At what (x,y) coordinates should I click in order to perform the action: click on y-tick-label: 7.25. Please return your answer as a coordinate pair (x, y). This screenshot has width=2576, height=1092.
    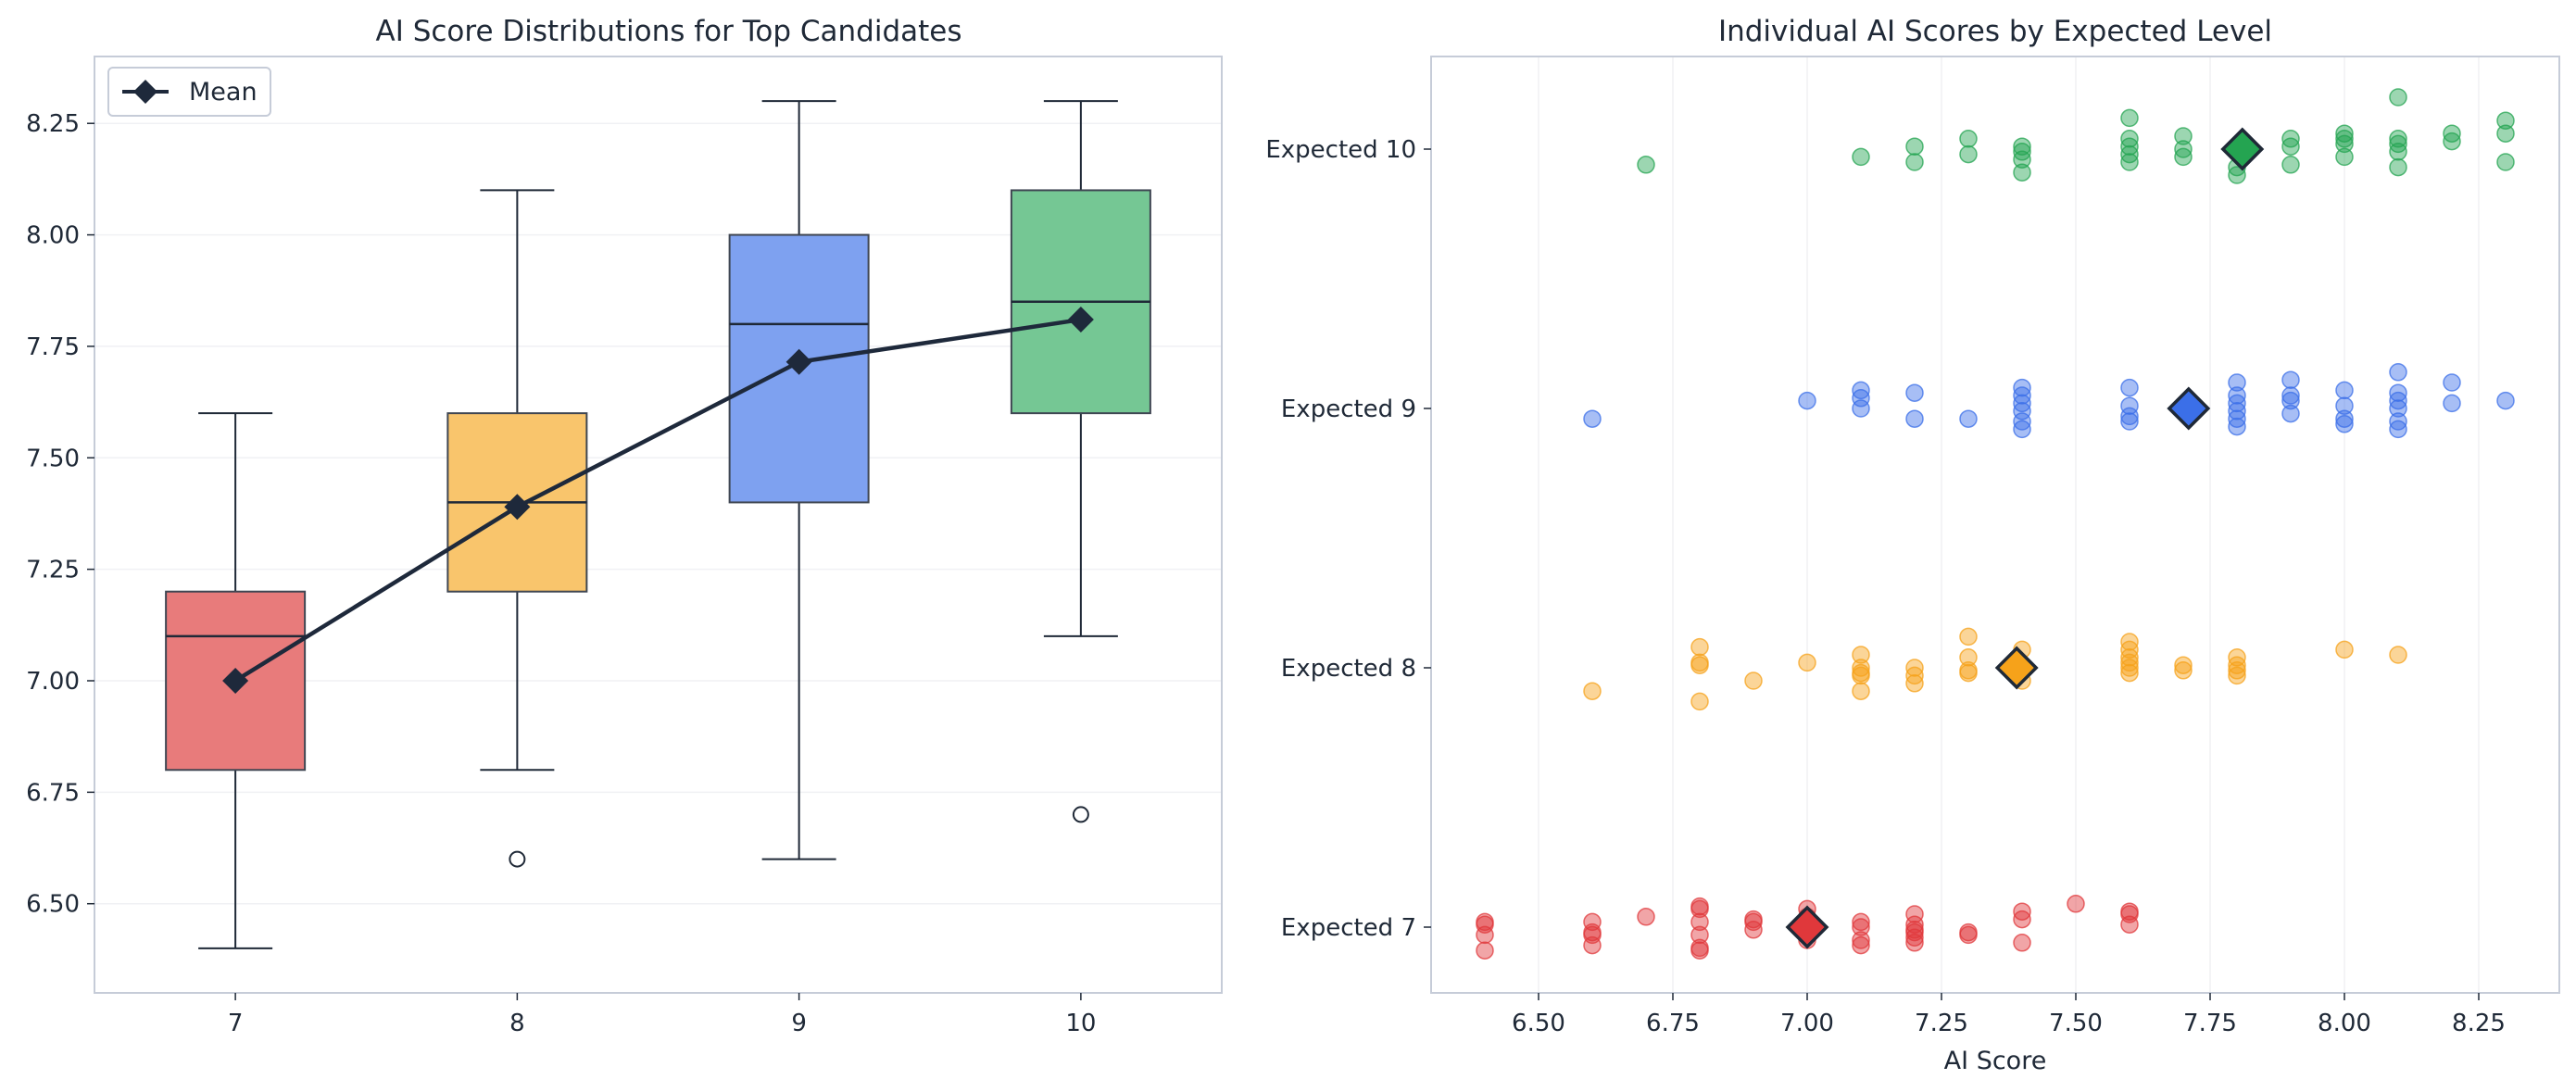
    Looking at the image, I should click on (53, 570).